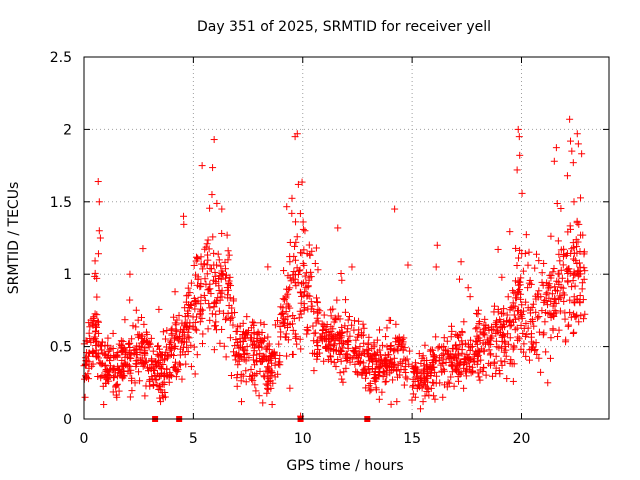 The width and height of the screenshot is (640, 480). What do you see at coordinates (297, 134) in the screenshot?
I see `data-point-1911` at bounding box center [297, 134].